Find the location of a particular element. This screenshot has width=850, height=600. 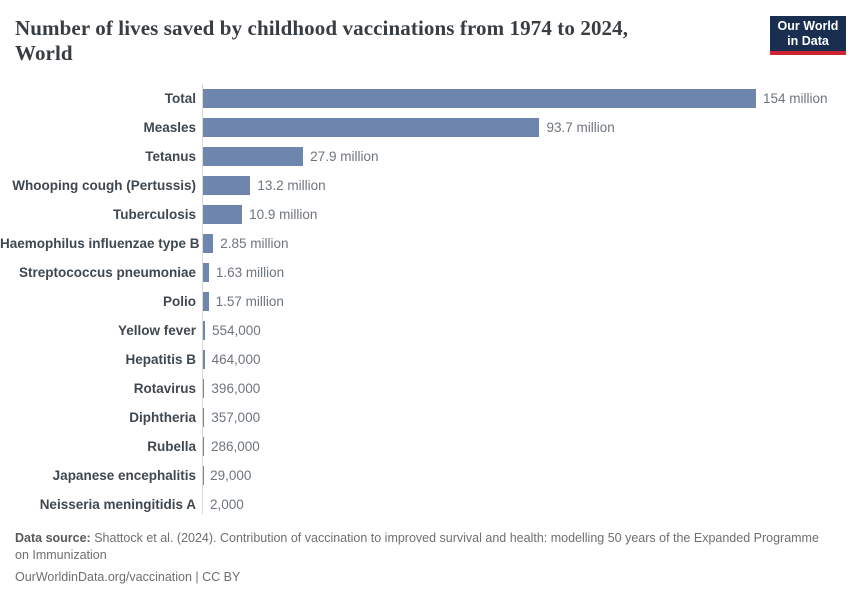

value-label: 554,000 is located at coordinates (236, 330).